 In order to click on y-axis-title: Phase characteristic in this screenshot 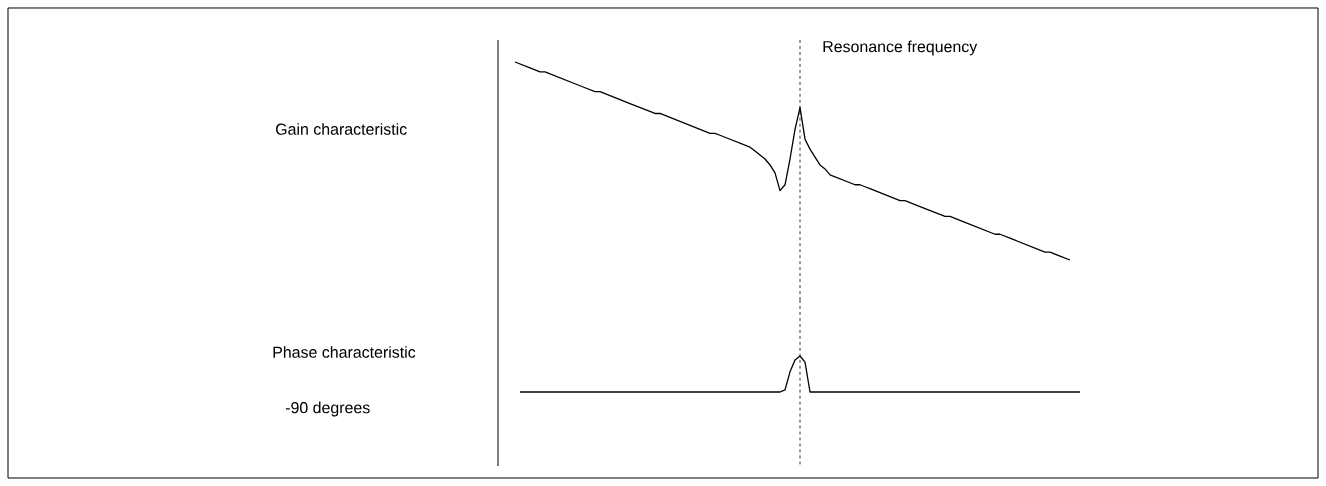, I will do `click(344, 352)`.